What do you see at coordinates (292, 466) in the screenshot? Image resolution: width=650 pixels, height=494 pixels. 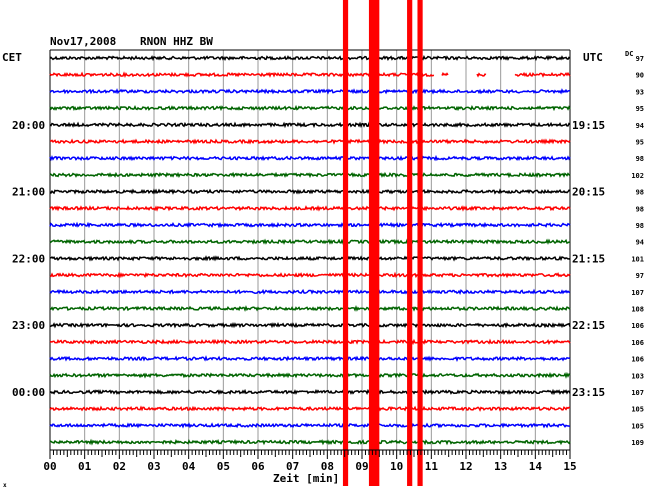 I see `x-tick-label: 07` at bounding box center [292, 466].